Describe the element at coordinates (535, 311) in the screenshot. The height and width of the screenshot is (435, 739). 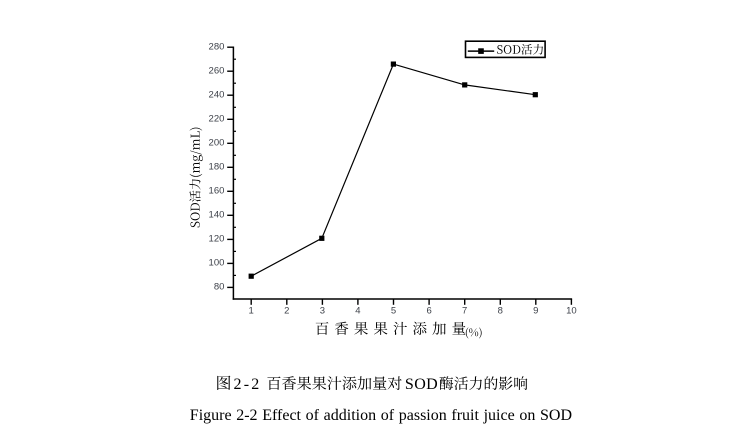
I see `svg-text: 9` at that location.